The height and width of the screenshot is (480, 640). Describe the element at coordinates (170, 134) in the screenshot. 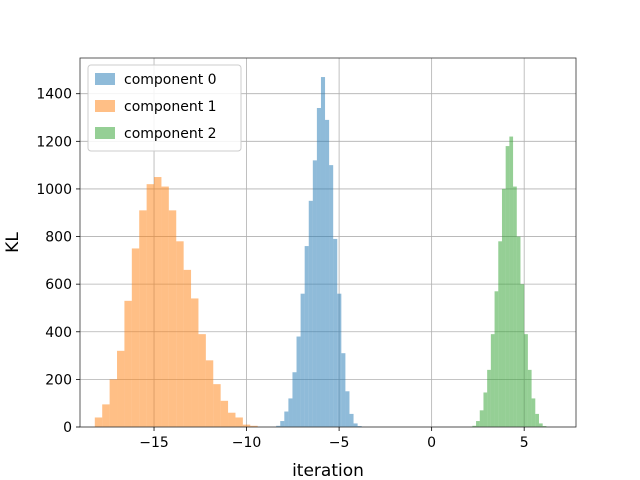

I see `legend-label: component 2` at that location.